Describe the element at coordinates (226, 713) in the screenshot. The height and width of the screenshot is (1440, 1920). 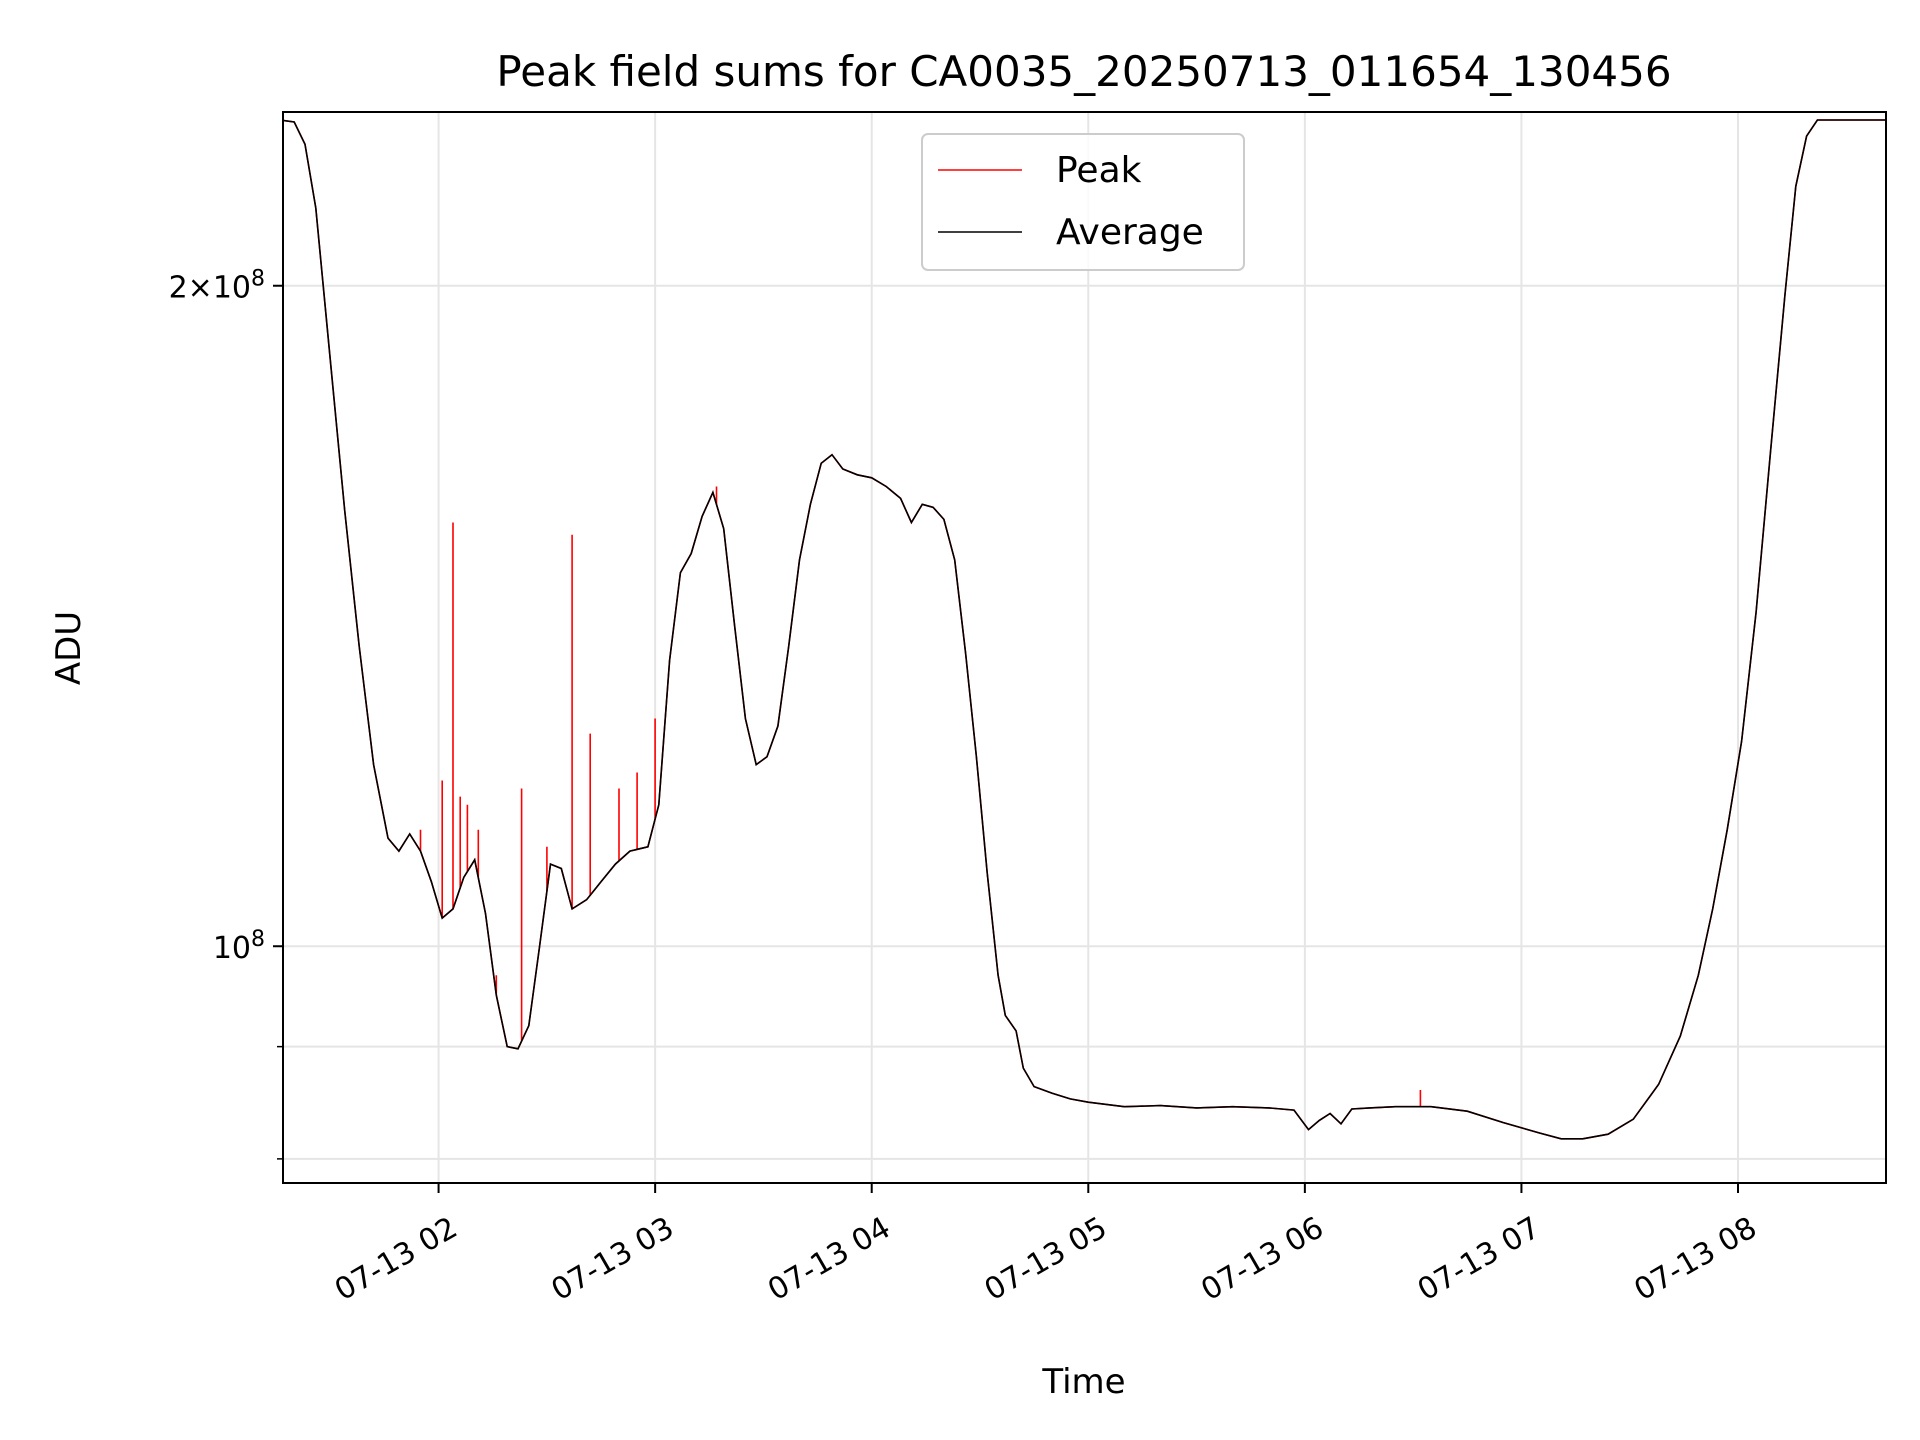
I see `y-axis: 108 2×108` at that location.